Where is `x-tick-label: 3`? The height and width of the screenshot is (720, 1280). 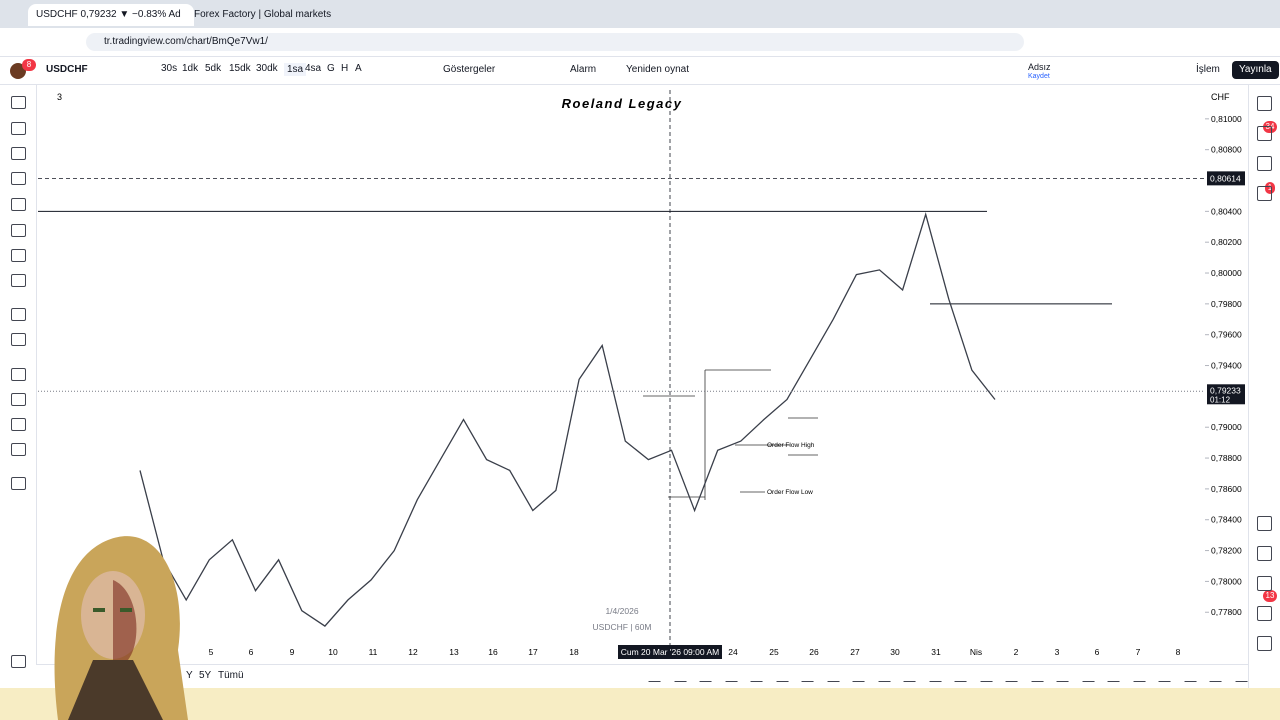
x-tick-label: 3 is located at coordinates (1057, 652).